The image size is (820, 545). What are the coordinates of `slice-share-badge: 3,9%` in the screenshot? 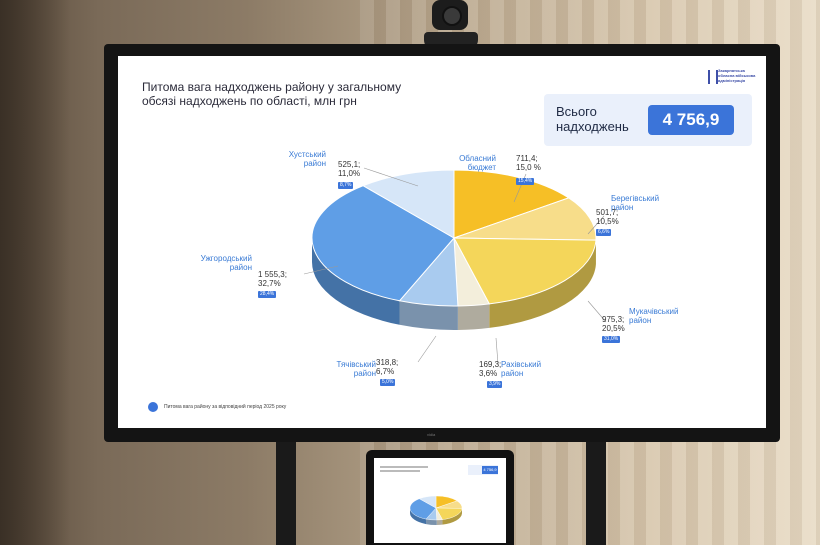 It's located at (495, 384).